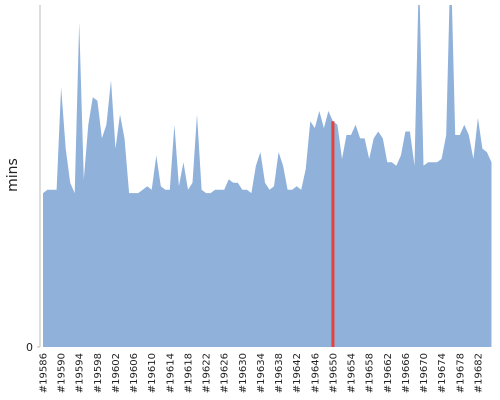  I want to click on x-tick-label: #19650, so click(333, 373).